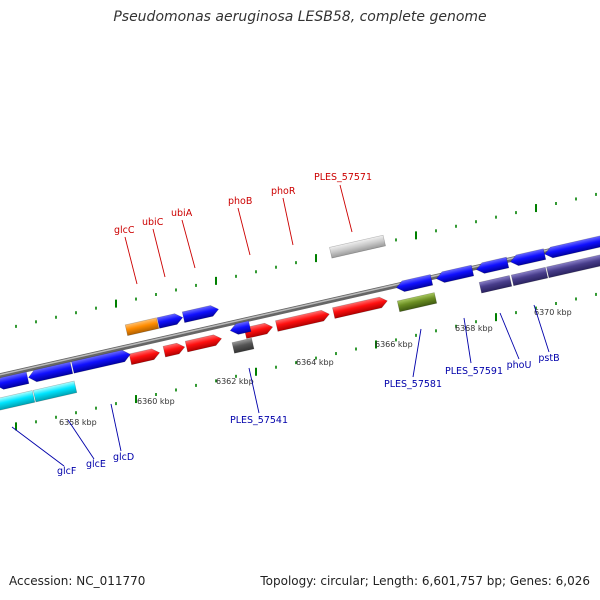  What do you see at coordinates (573, 266) in the screenshot?
I see `gene-pstA-outer-arrow` at bounding box center [573, 266].